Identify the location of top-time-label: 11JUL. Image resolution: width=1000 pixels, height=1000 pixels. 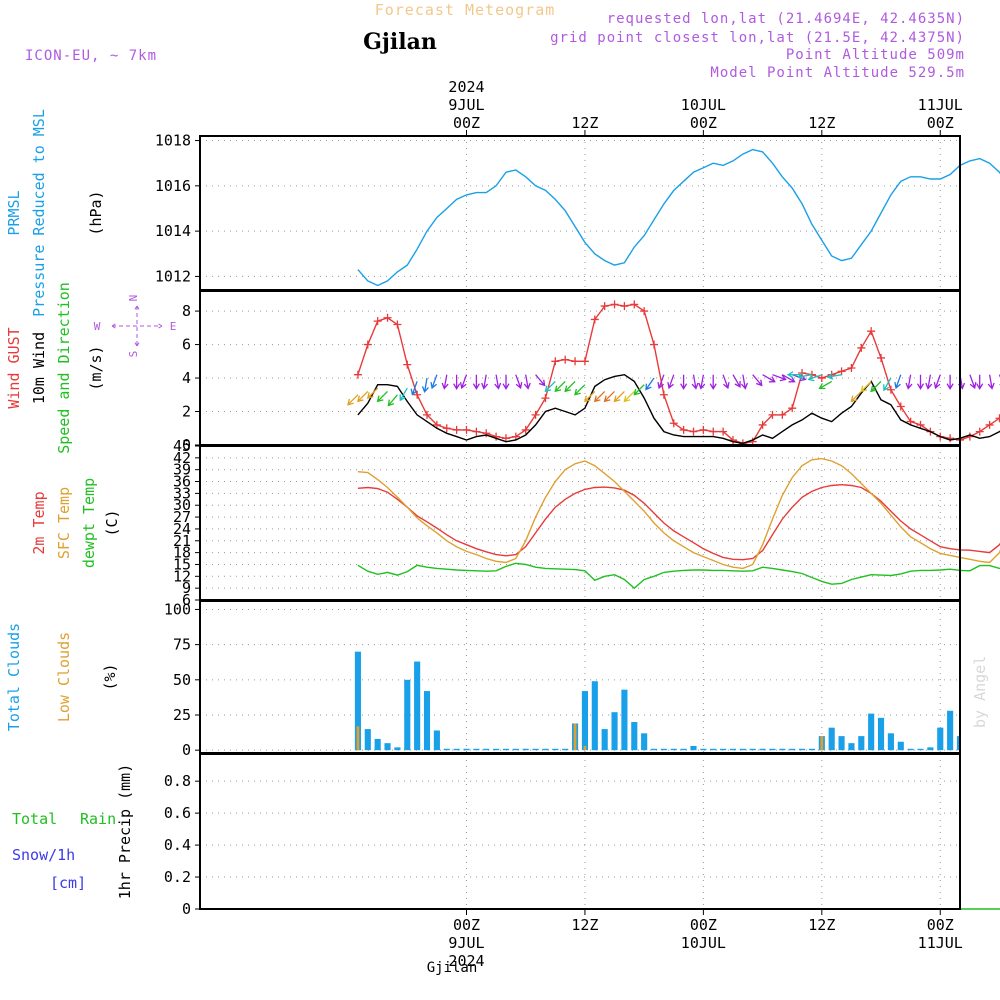
(940, 105).